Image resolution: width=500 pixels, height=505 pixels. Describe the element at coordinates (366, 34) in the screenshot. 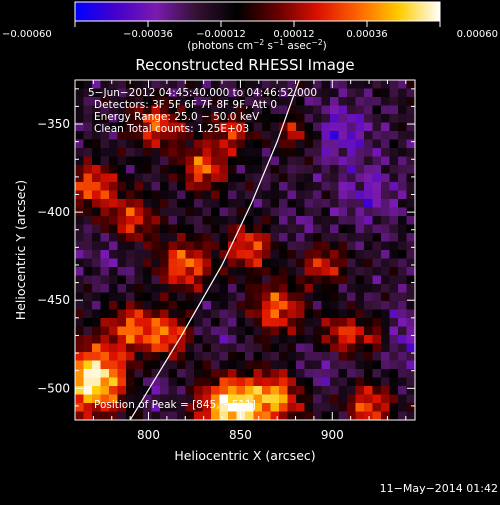

I see `colorbar-tick-label: 0.00036` at that location.